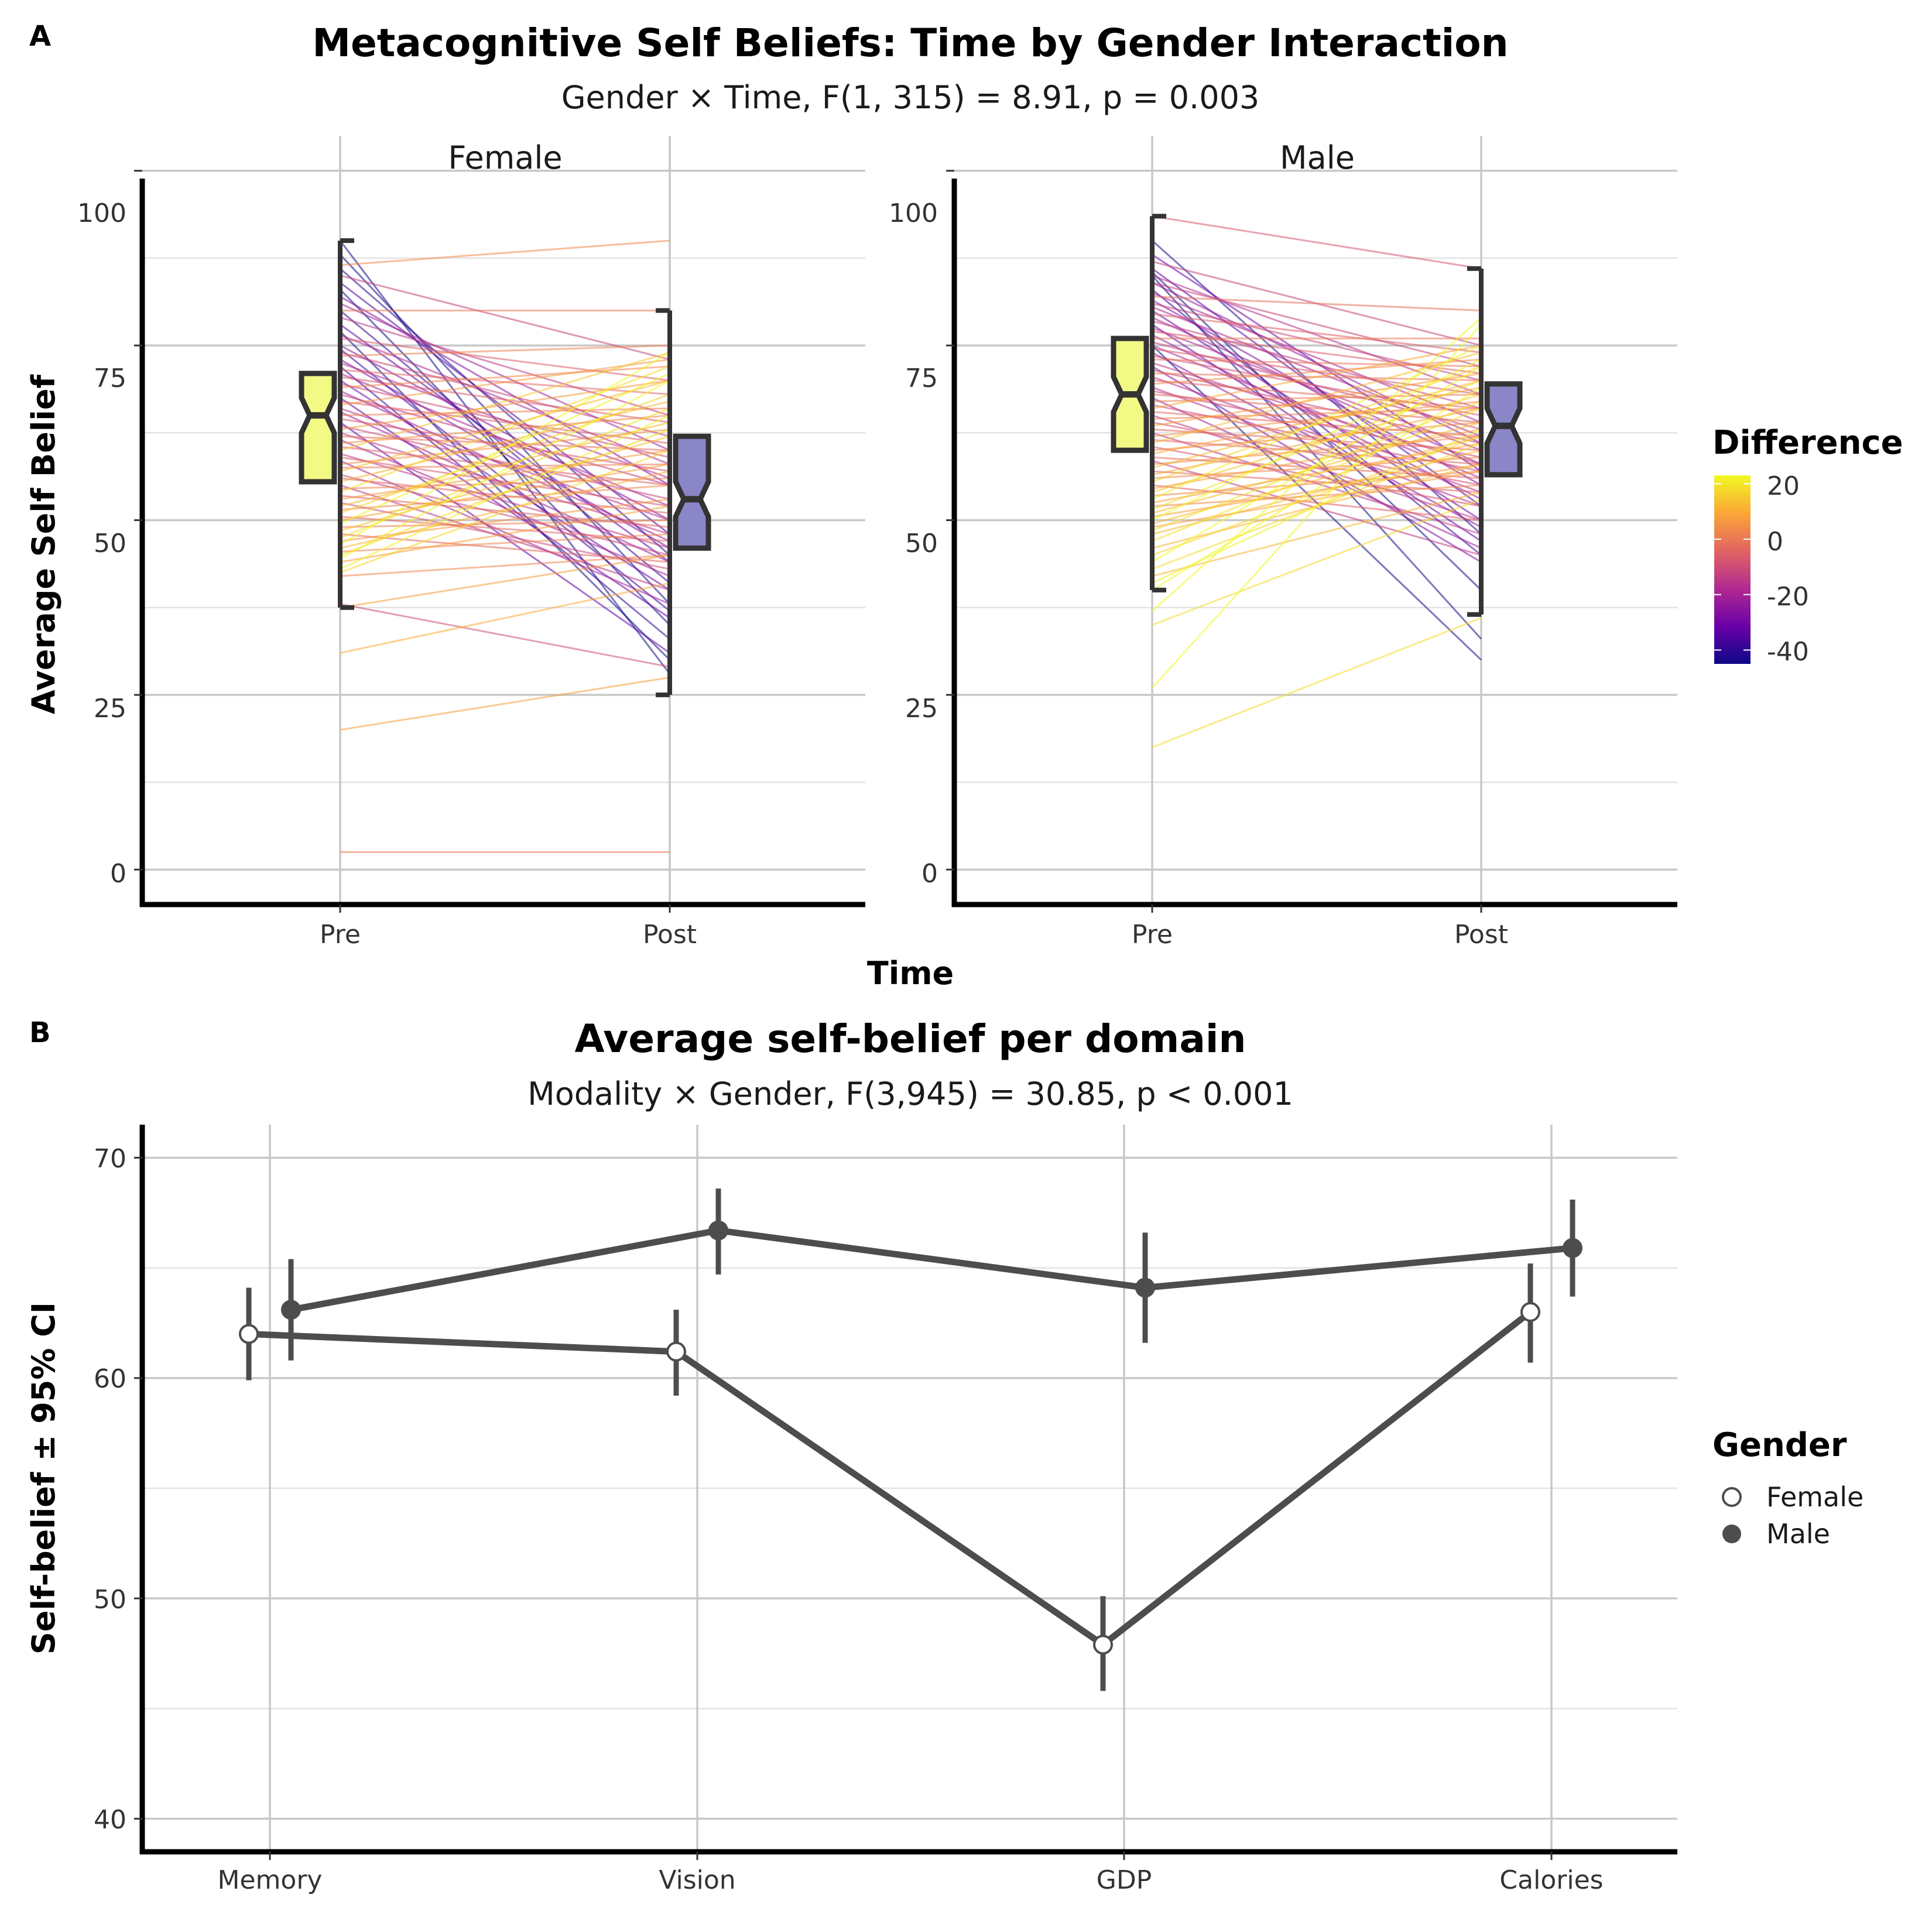 This screenshot has height=1932, width=1932. Describe the element at coordinates (921, 709) in the screenshot. I see `y-tick-label: 25` at that location.